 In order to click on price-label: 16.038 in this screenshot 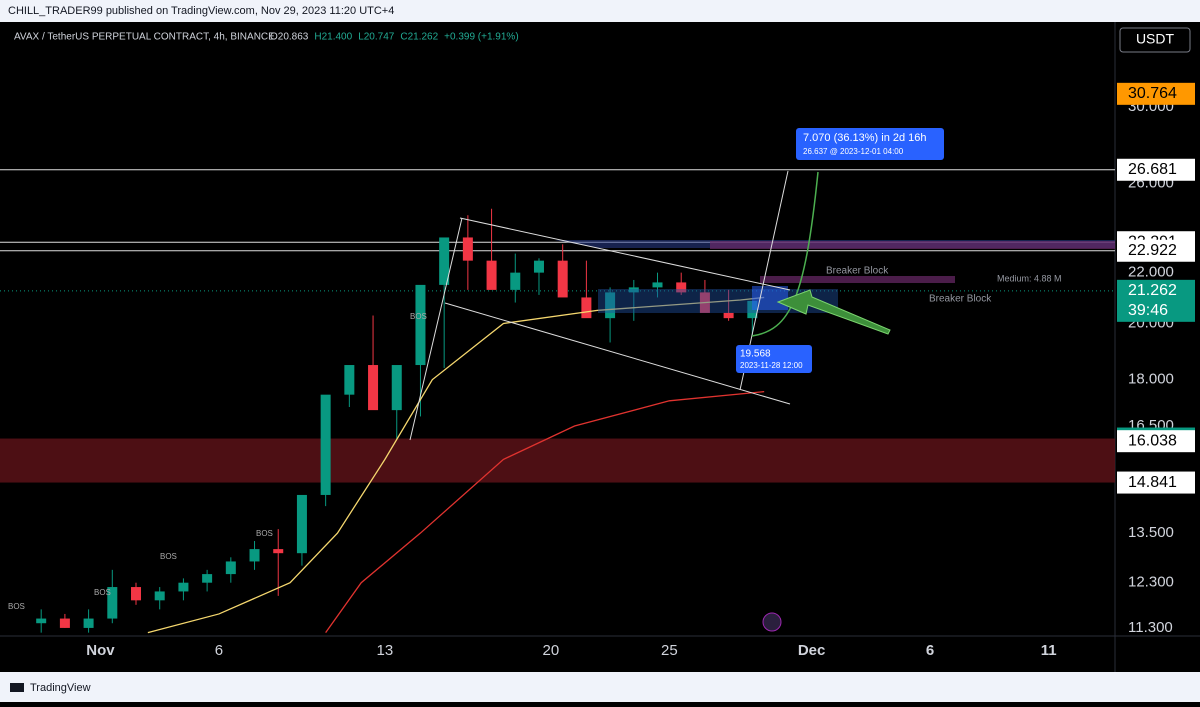, I will do `click(1152, 440)`.